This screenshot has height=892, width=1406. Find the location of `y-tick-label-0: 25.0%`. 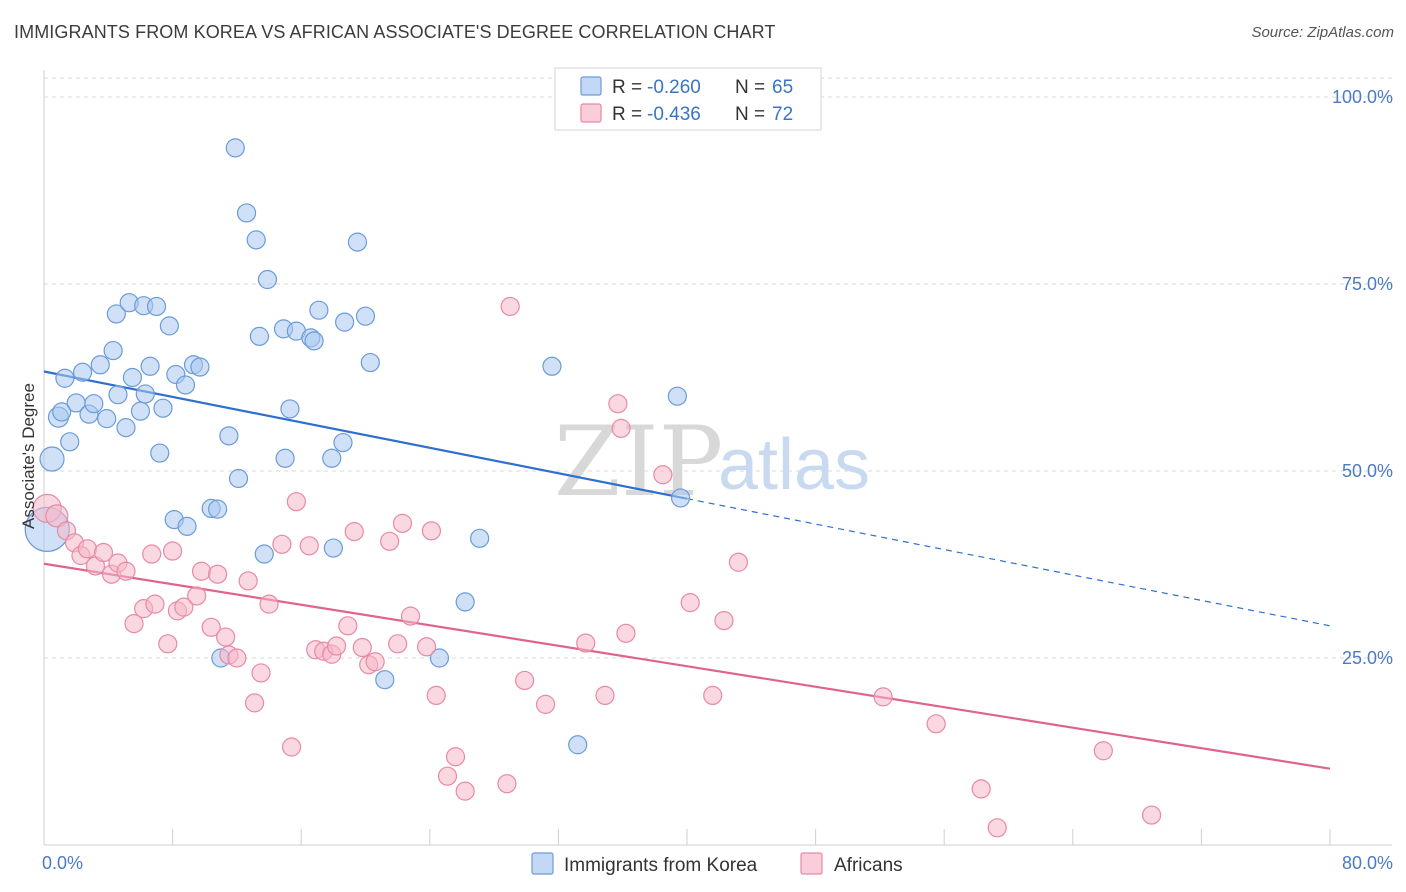

y-tick-label-0: 25.0% is located at coordinates (1367, 658).